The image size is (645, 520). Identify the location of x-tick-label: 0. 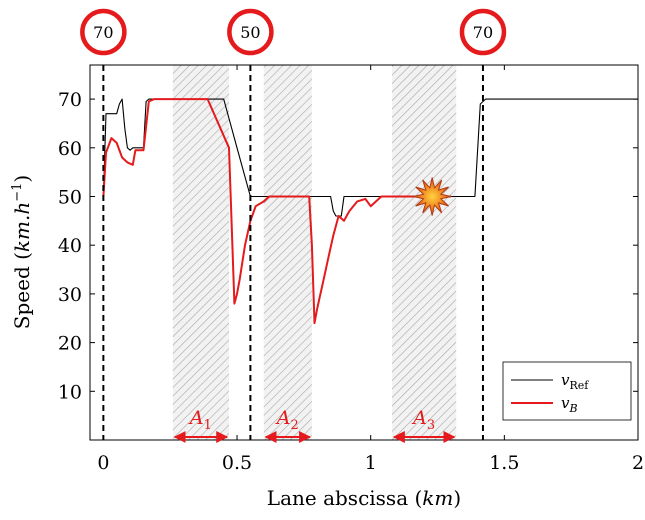
(103, 463).